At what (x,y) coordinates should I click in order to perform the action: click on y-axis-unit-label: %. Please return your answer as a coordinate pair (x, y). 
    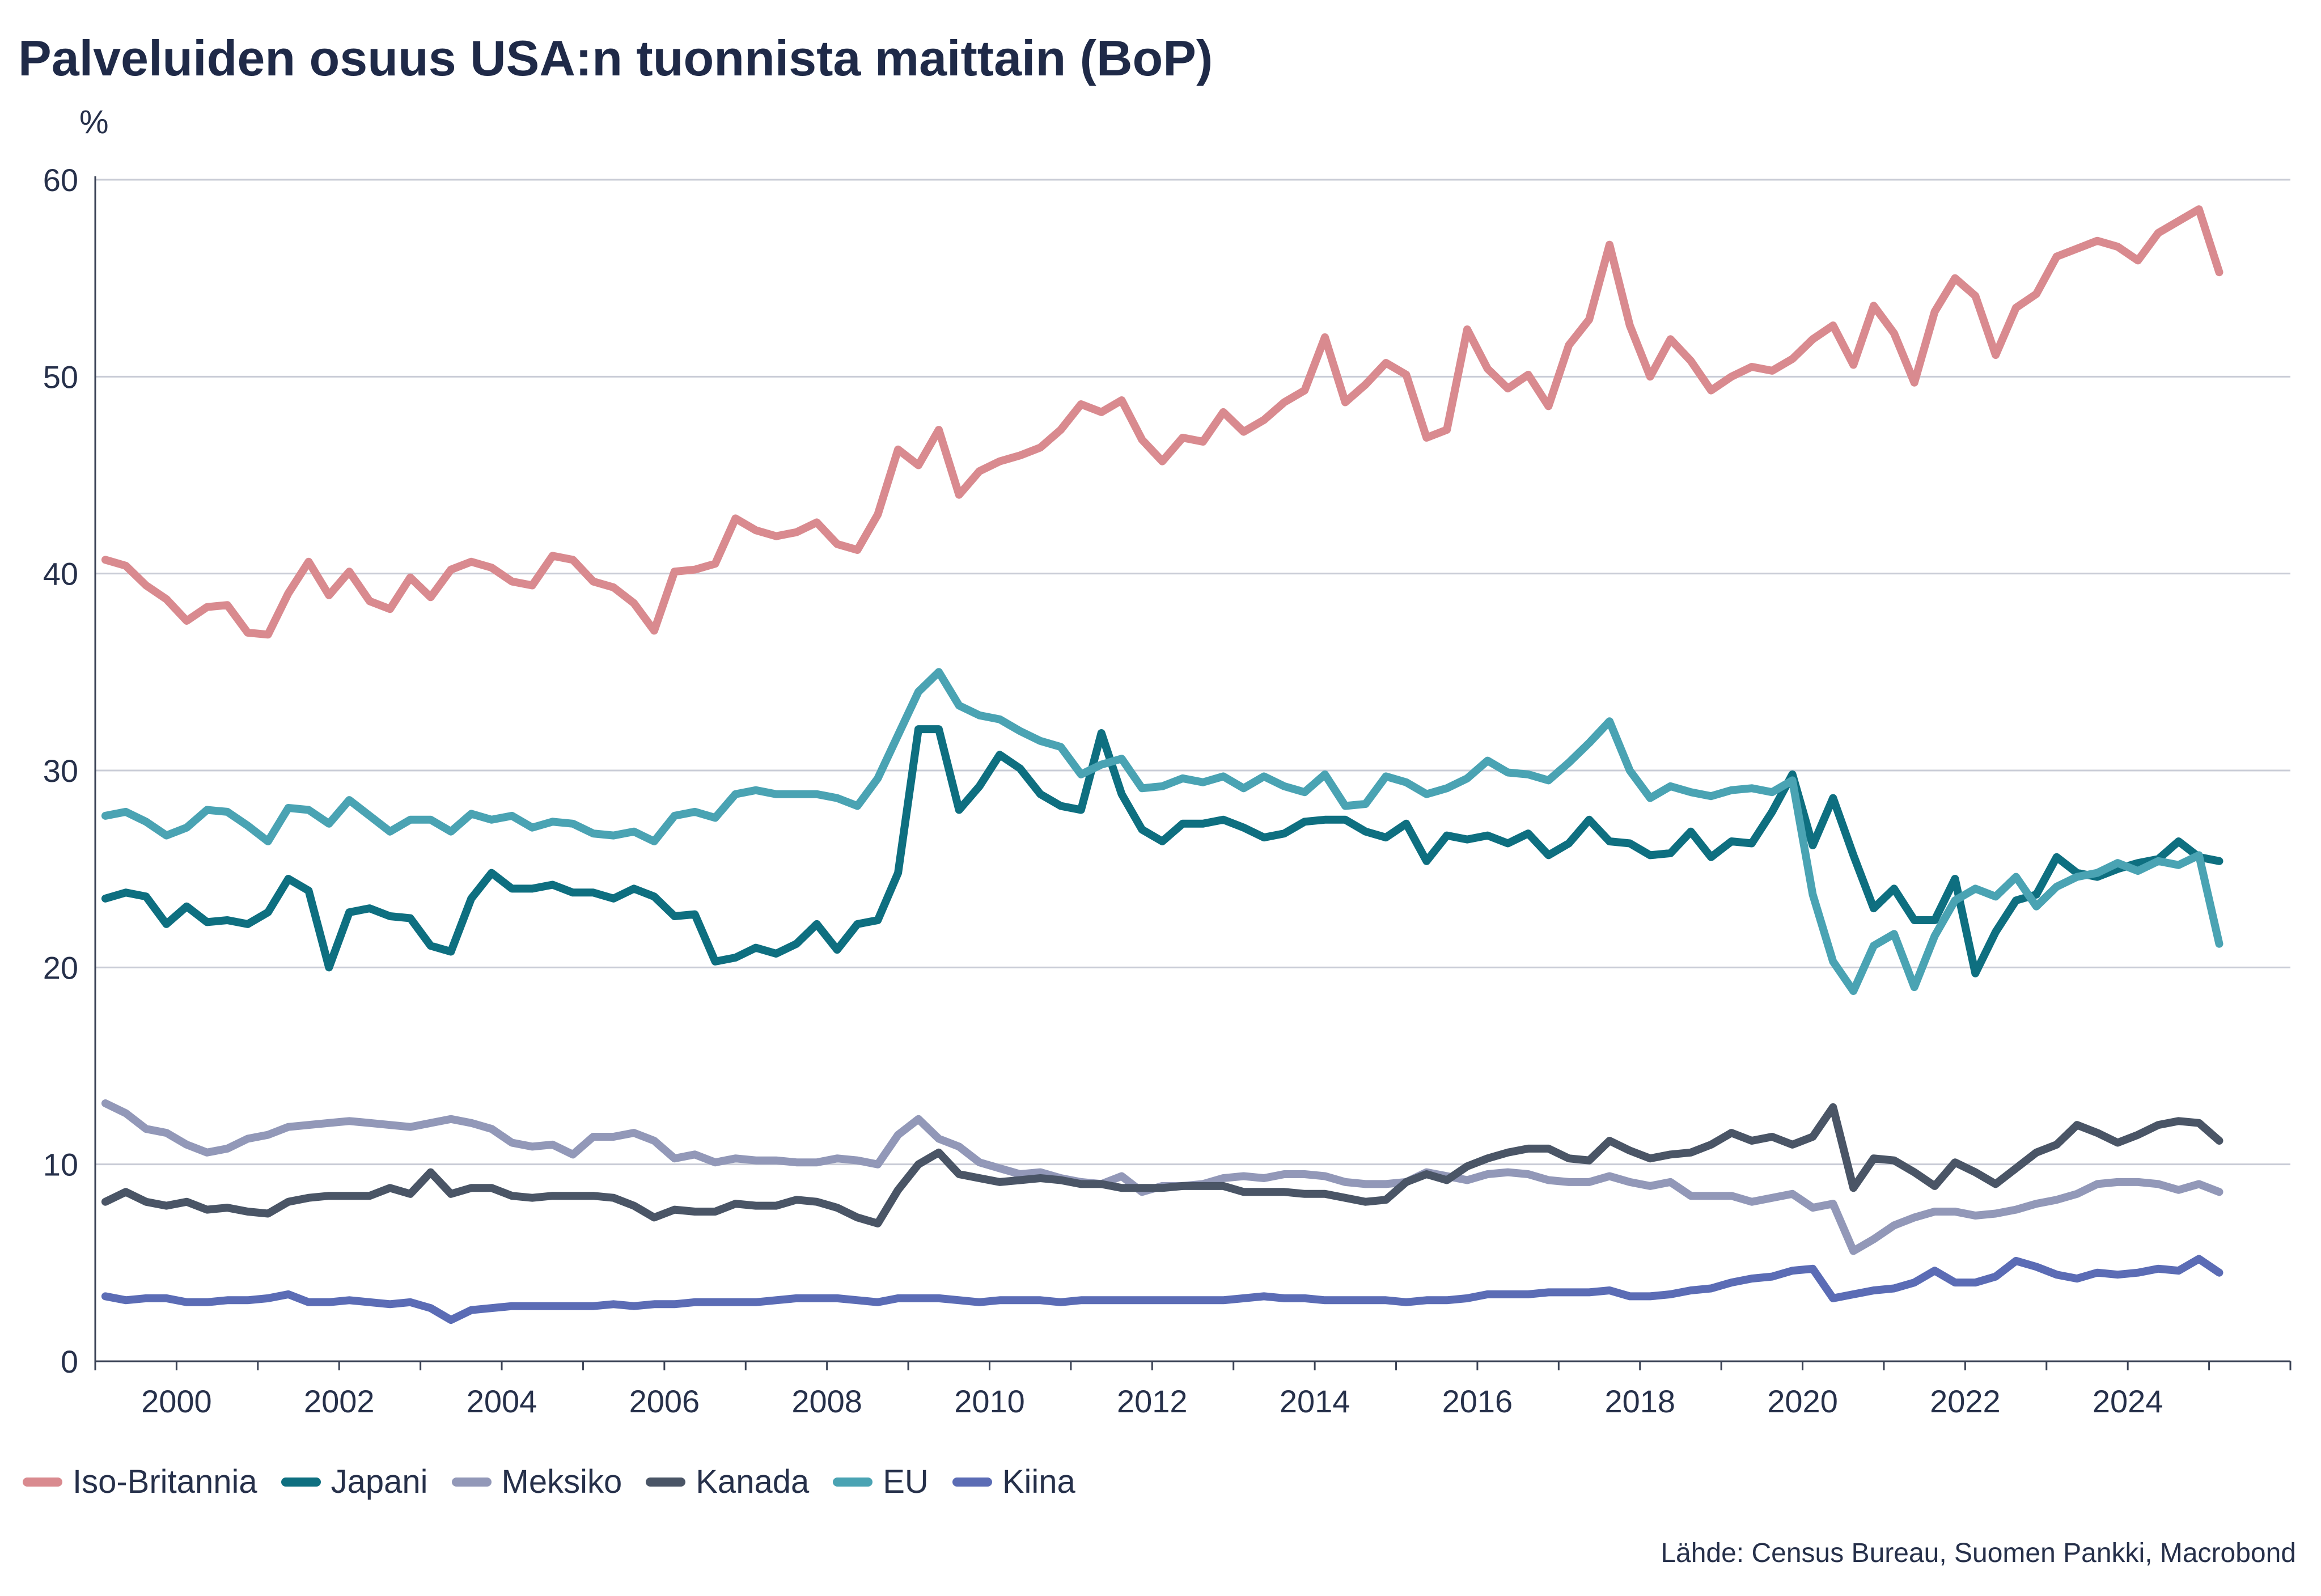
    Looking at the image, I should click on (94, 122).